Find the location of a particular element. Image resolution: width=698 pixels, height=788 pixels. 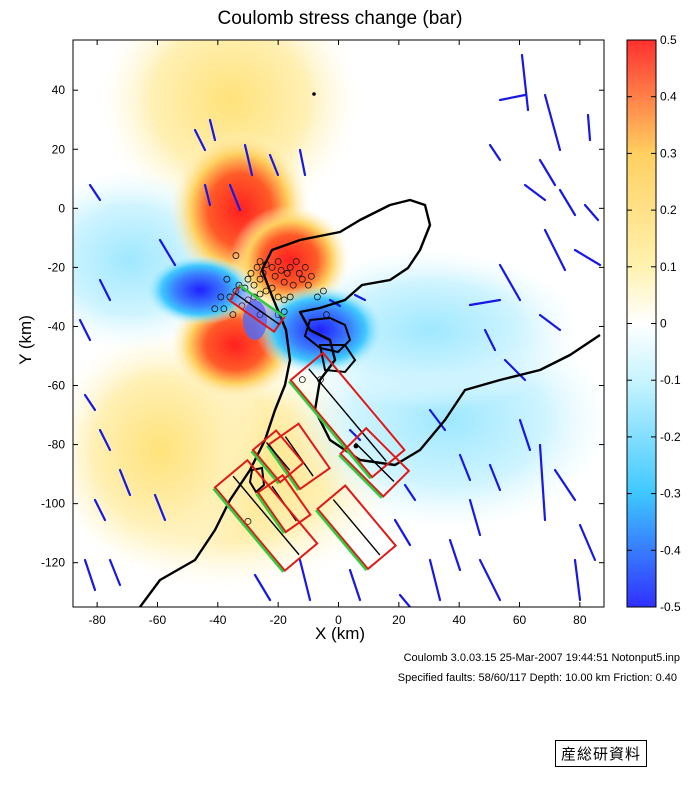

source-fault is located at coordinates (257, 309).